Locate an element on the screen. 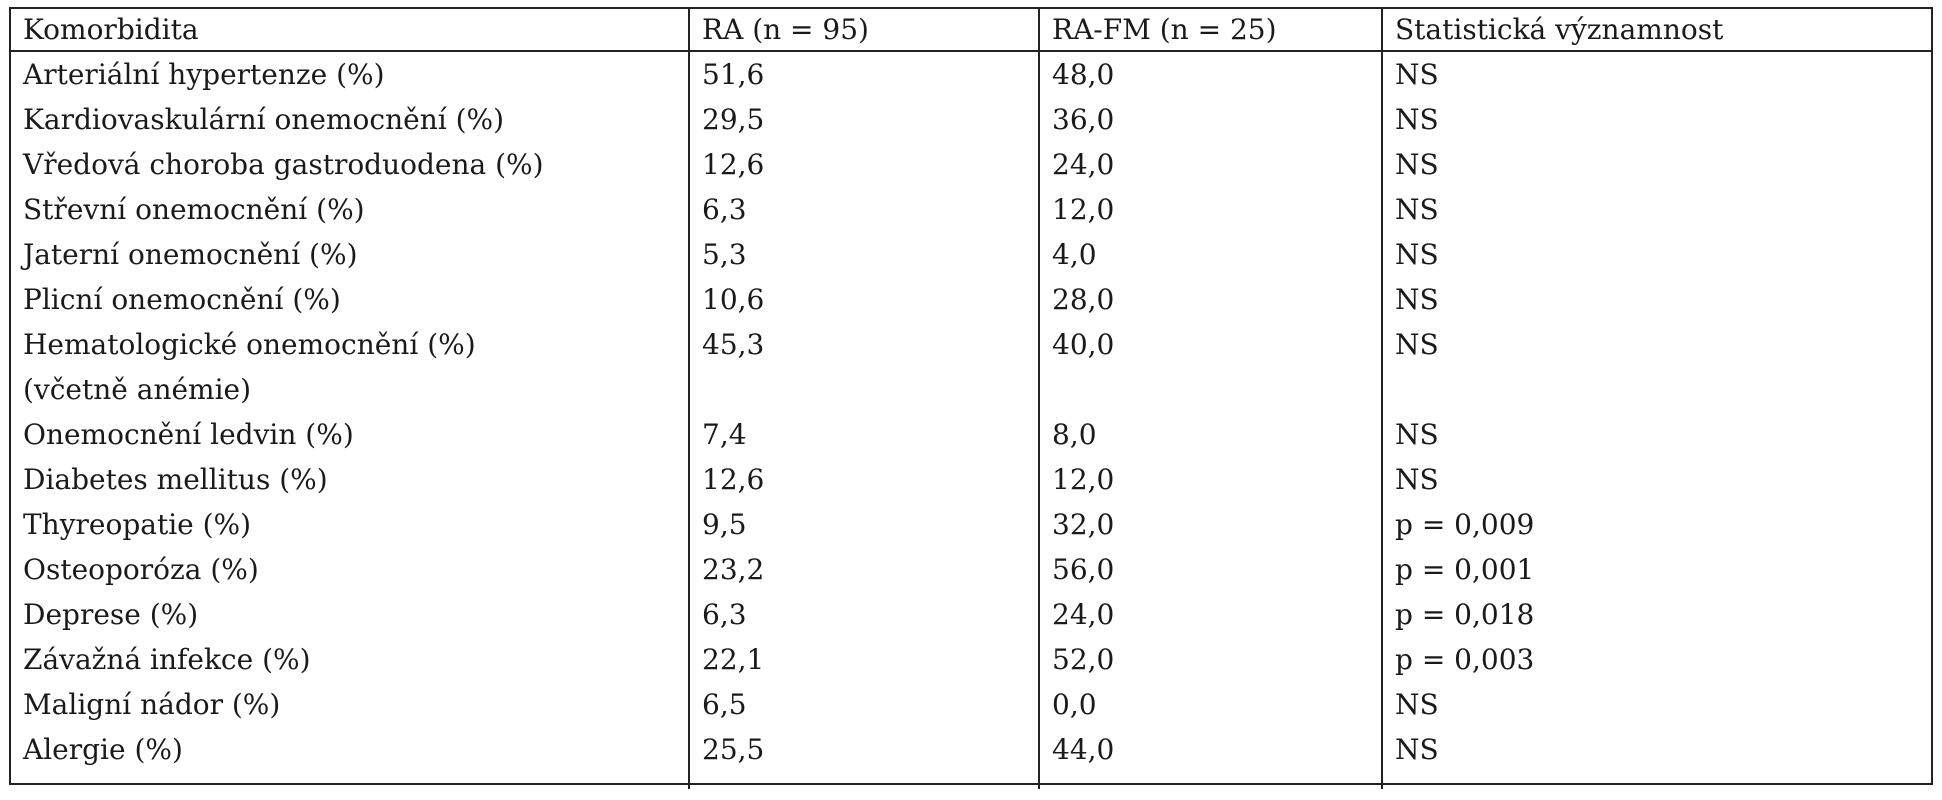  cell-ra-fm: 52,0 is located at coordinates (1210, 659).